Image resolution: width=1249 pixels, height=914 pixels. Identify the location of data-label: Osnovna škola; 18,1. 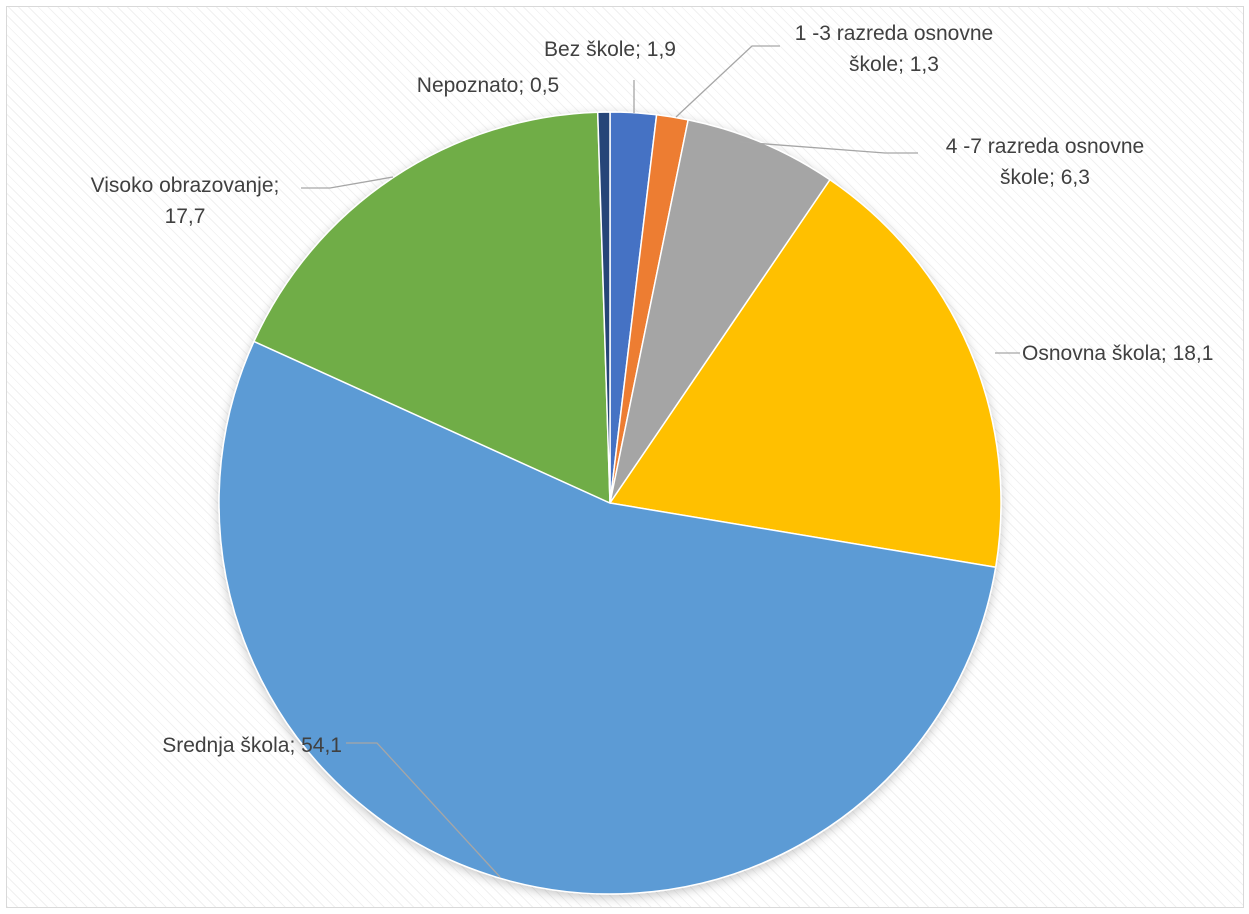
(1117, 353).